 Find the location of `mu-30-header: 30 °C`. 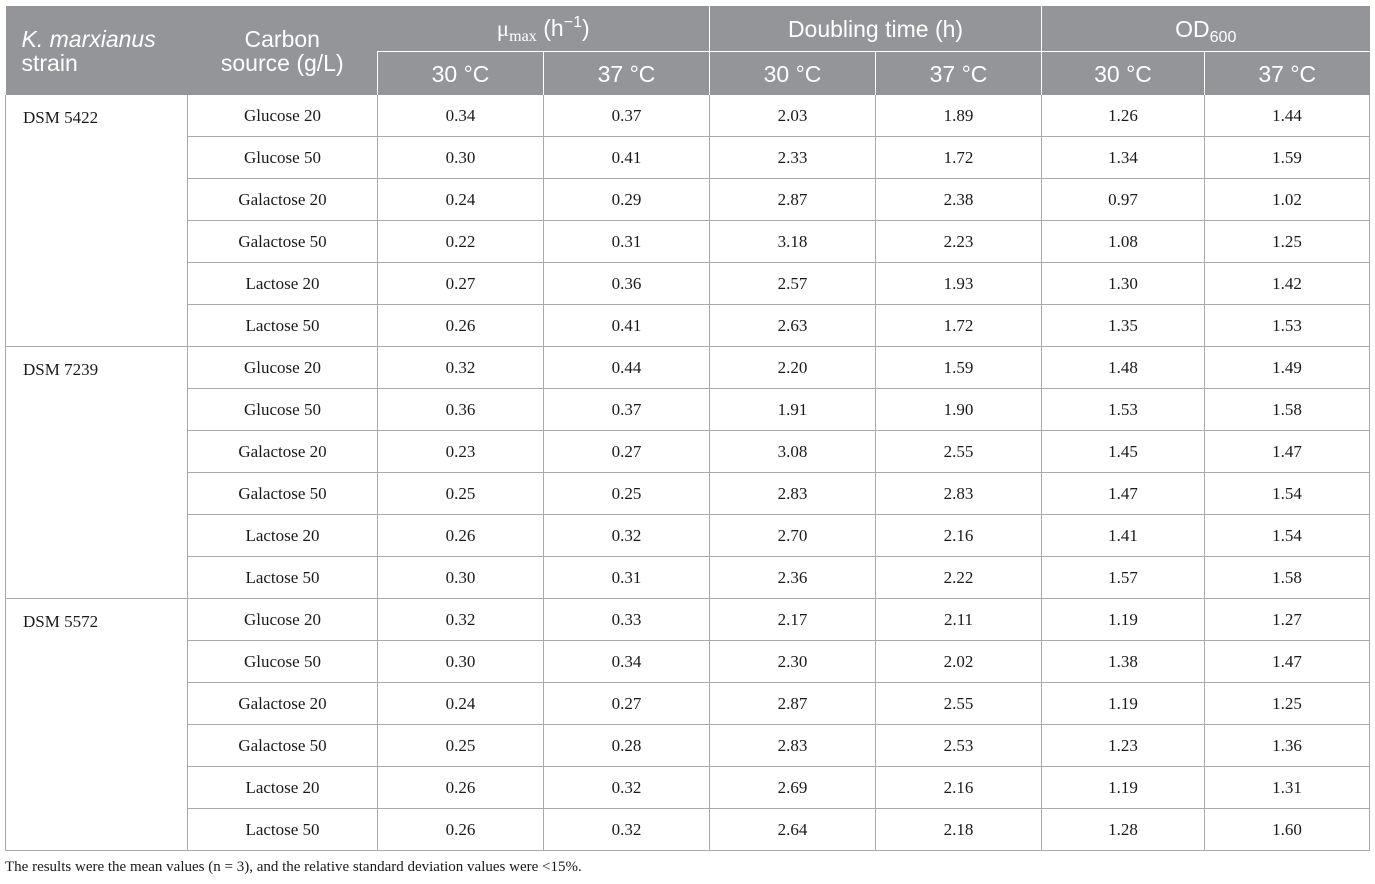

mu-30-header: 30 °C is located at coordinates (460, 73).